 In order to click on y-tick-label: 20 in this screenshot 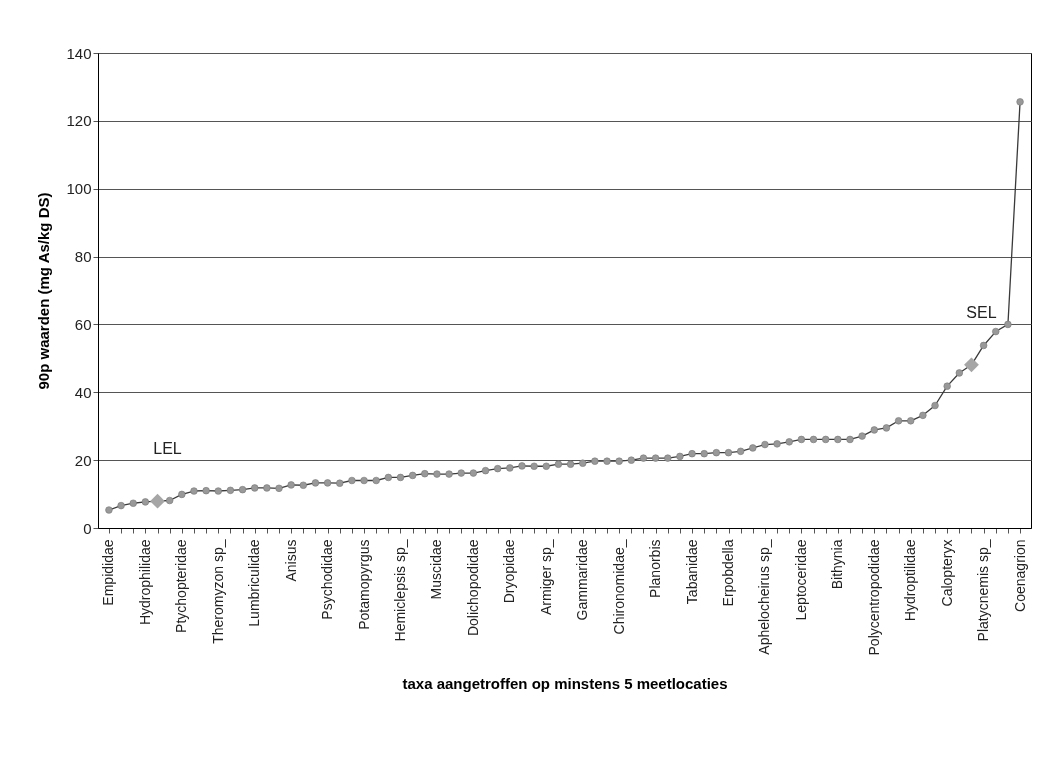, I will do `click(83, 460)`.